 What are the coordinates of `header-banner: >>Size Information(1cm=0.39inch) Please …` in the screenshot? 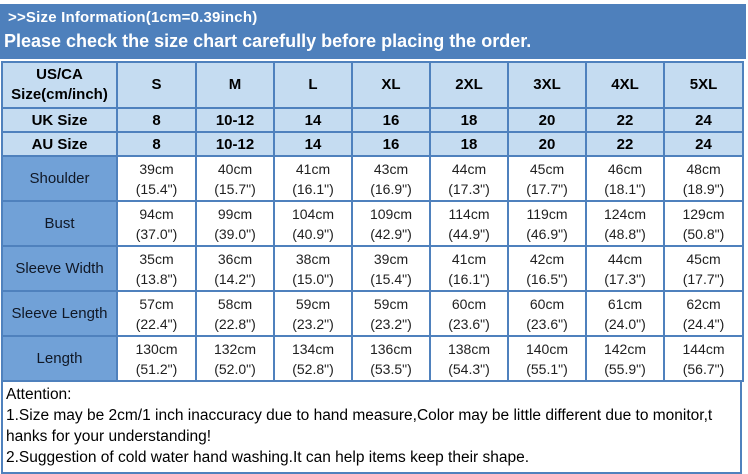 It's located at (373, 31).